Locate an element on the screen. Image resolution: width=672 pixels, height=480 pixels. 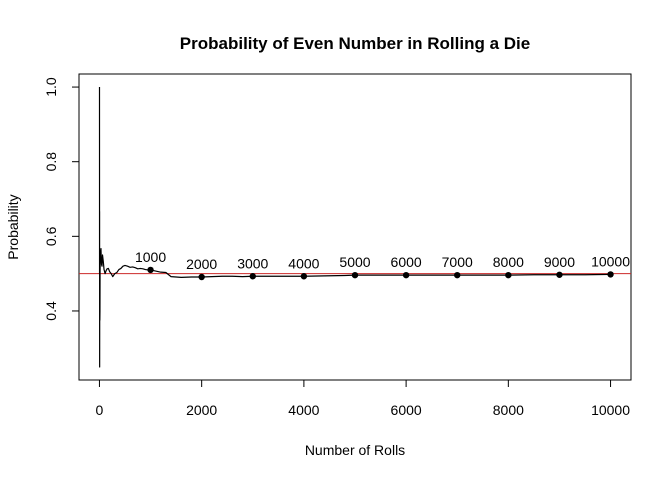
x-tick-label: 4000 is located at coordinates (303, 410).